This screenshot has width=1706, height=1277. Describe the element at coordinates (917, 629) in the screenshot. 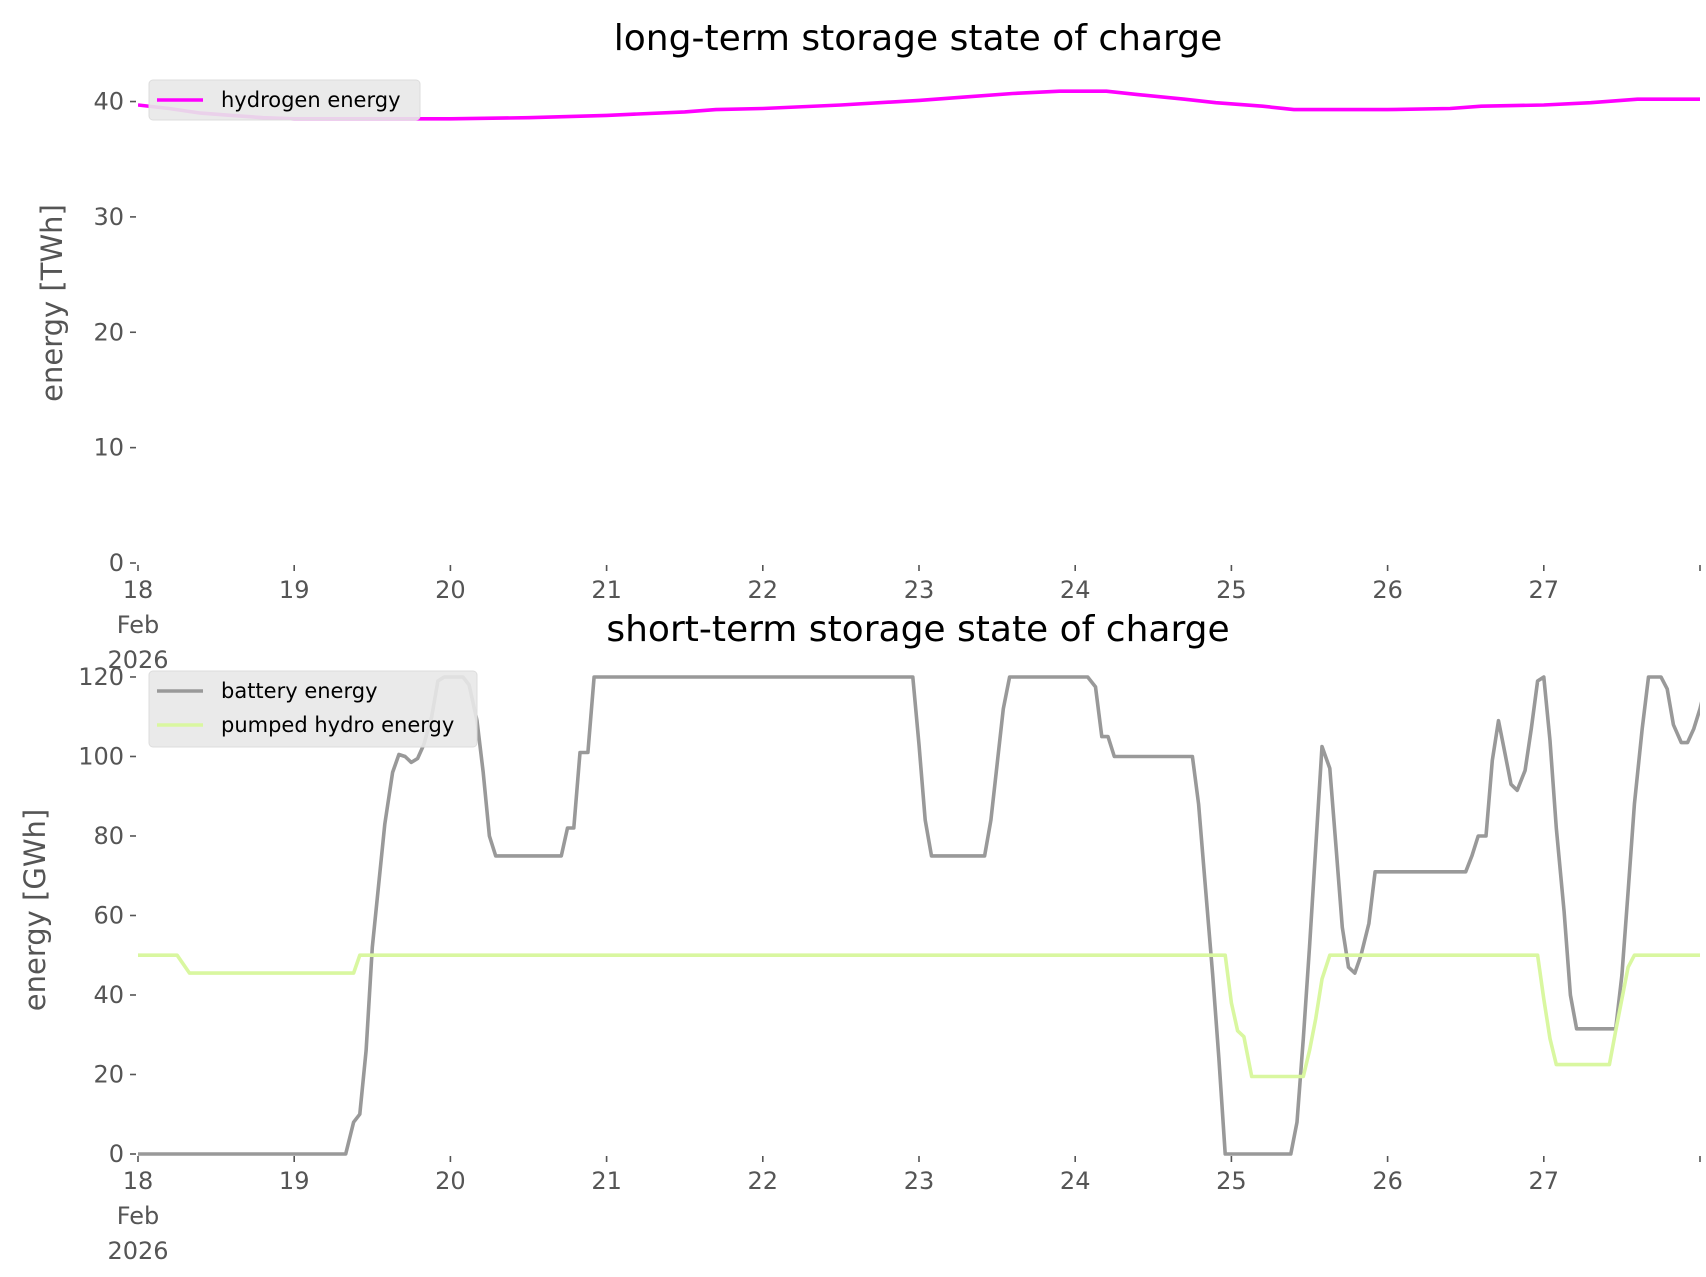

I see `chart-title: short-term storage state of charge` at that location.